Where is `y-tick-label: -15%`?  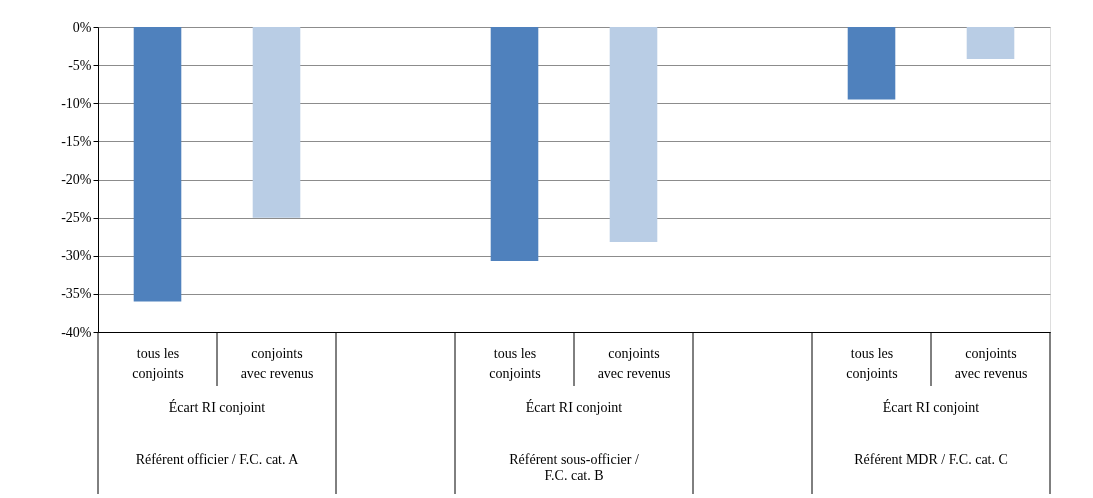 y-tick-label: -15% is located at coordinates (76, 141).